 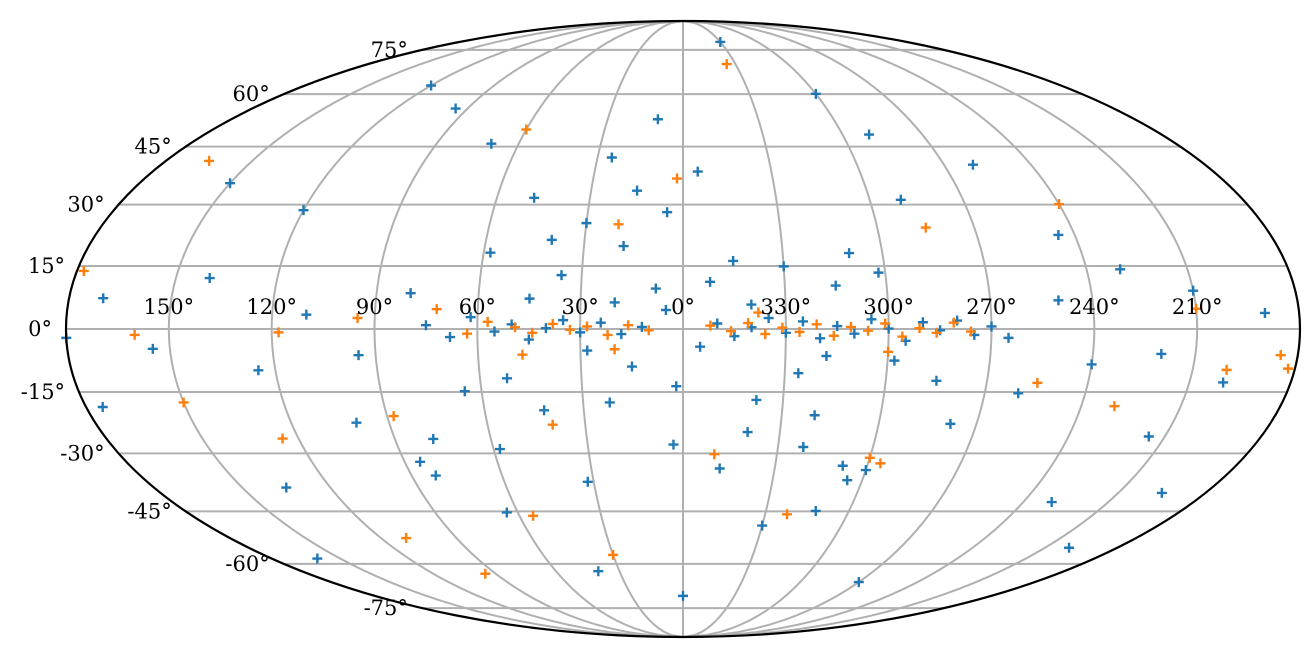 What do you see at coordinates (786, 307) in the screenshot?
I see `longitude-tick-label: 330°` at bounding box center [786, 307].